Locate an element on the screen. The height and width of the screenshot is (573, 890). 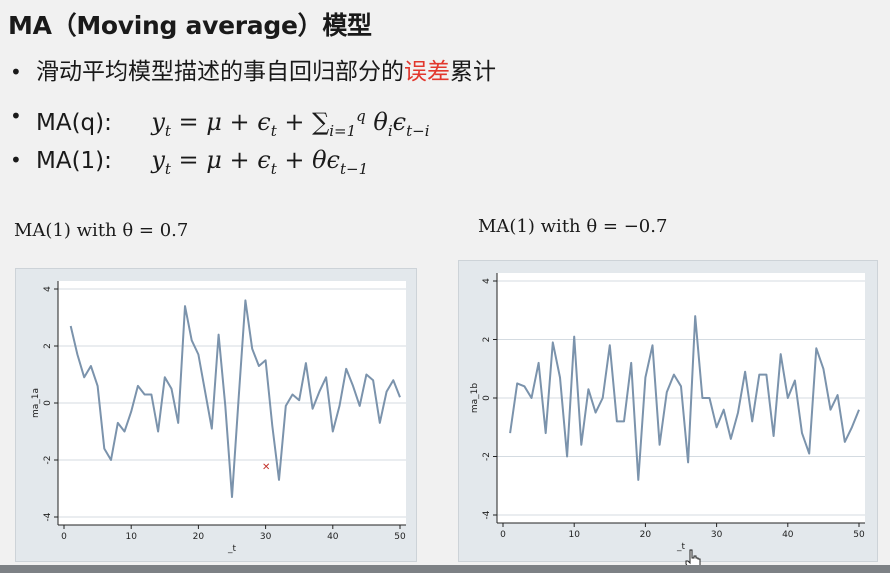
bottom-strip is located at coordinates (445, 569).